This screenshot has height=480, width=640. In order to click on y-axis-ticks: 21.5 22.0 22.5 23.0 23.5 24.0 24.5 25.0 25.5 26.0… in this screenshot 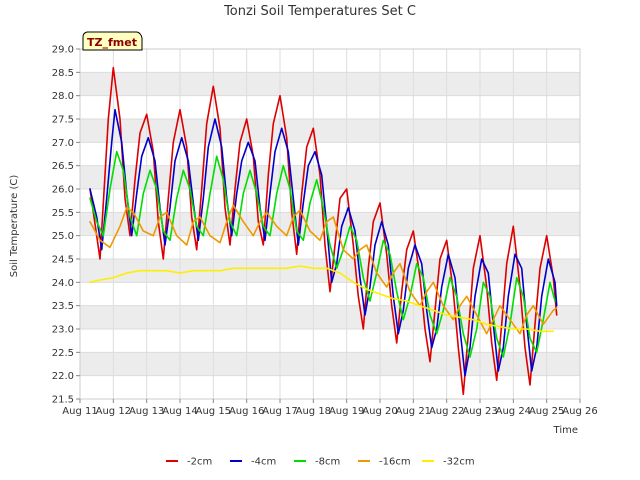, I will do `click(66, 225)`.